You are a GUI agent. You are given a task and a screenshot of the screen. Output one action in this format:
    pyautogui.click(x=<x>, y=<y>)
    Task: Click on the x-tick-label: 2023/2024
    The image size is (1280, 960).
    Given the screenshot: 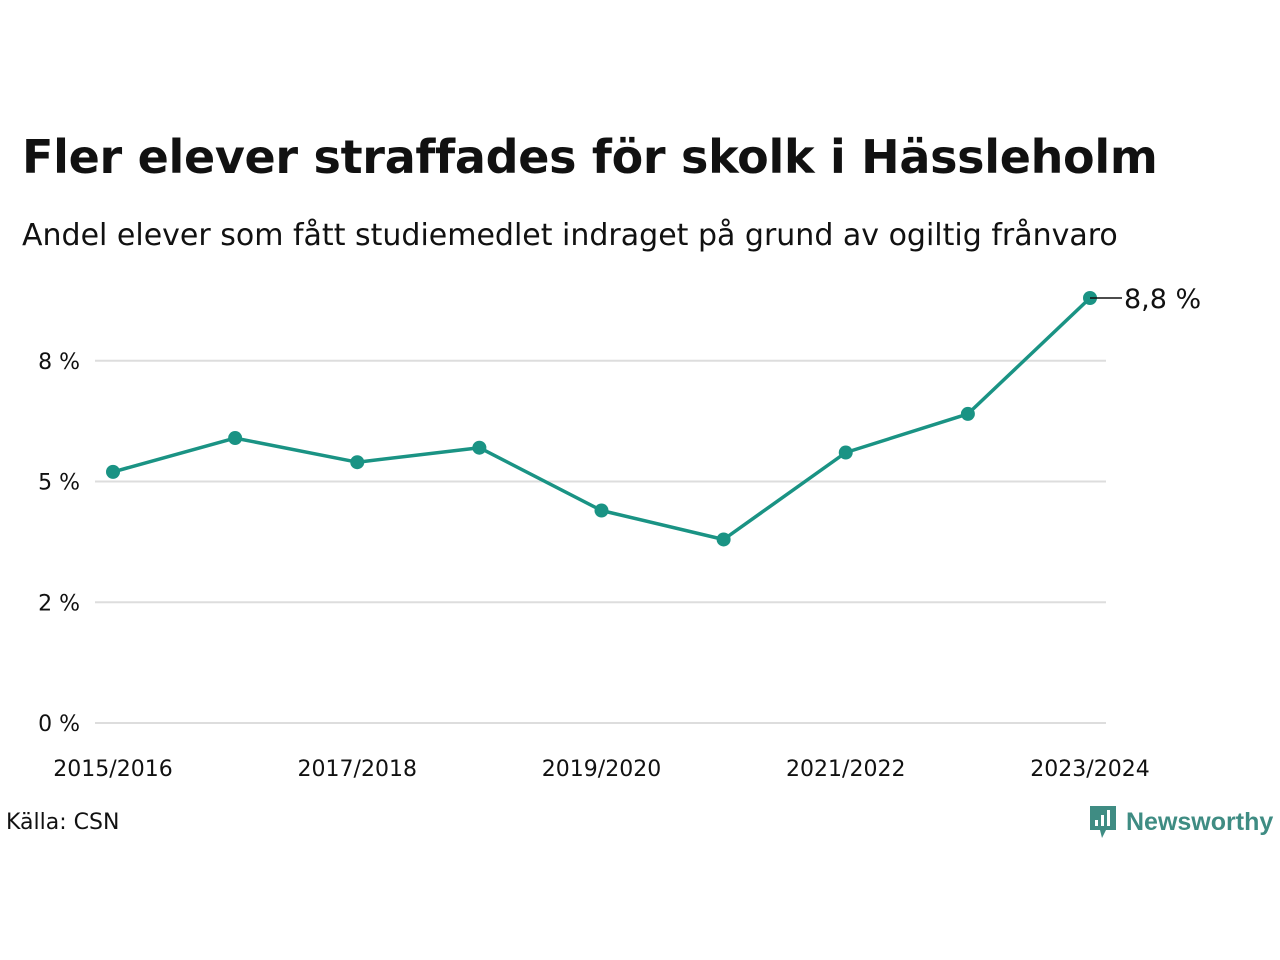 What is the action you would take?
    pyautogui.click(x=1089, y=769)
    